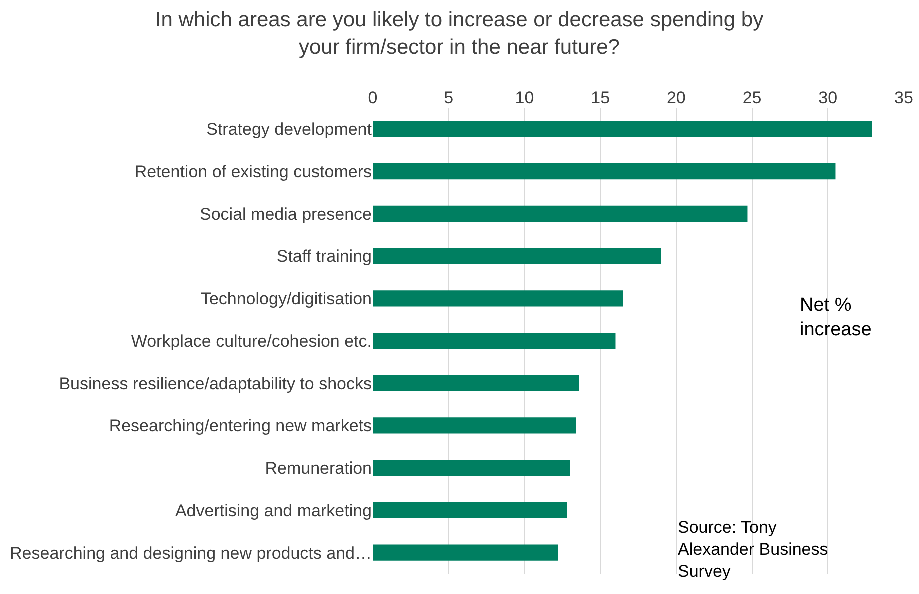  Describe the element at coordinates (459, 34) in the screenshot. I see `chart-title: In which areas are you likely to increase or decrease spending by your firm/sector in the near future?` at that location.